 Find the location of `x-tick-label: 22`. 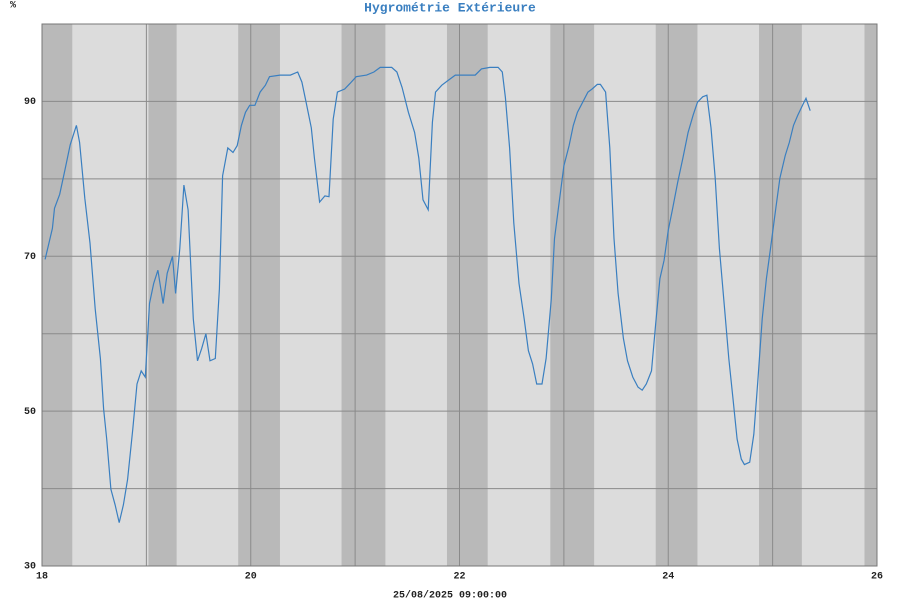

x-tick-label: 22 is located at coordinates (459, 577).